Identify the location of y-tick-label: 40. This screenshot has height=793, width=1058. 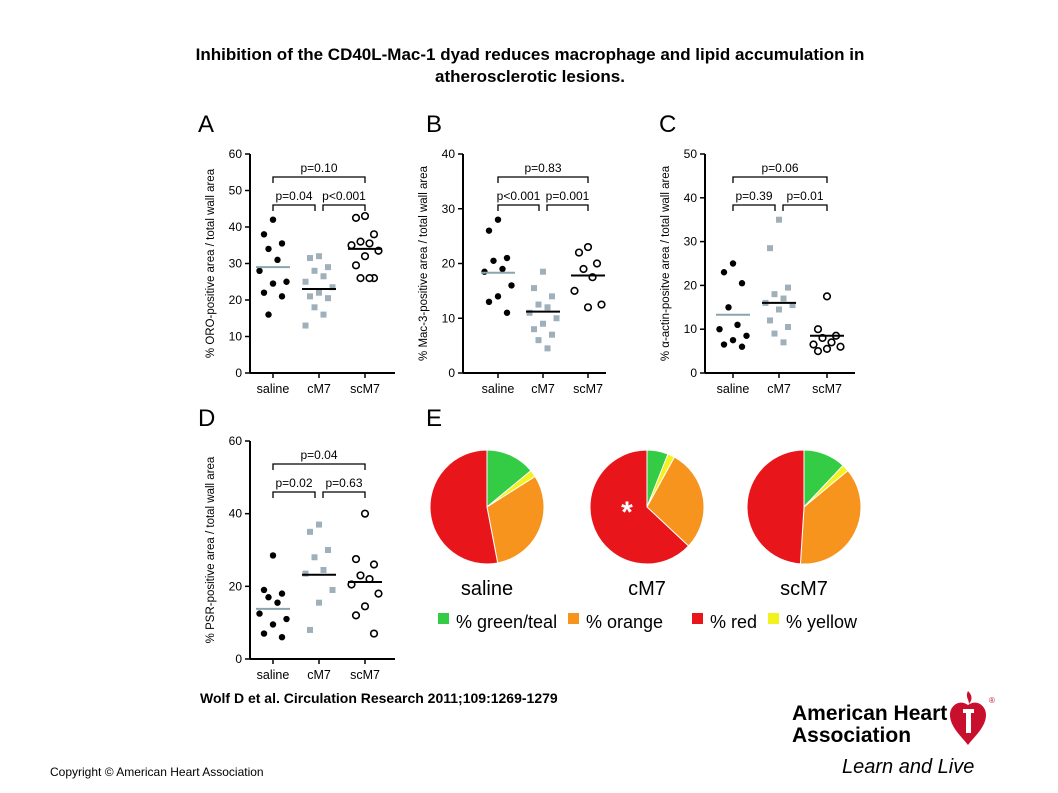
(236, 227).